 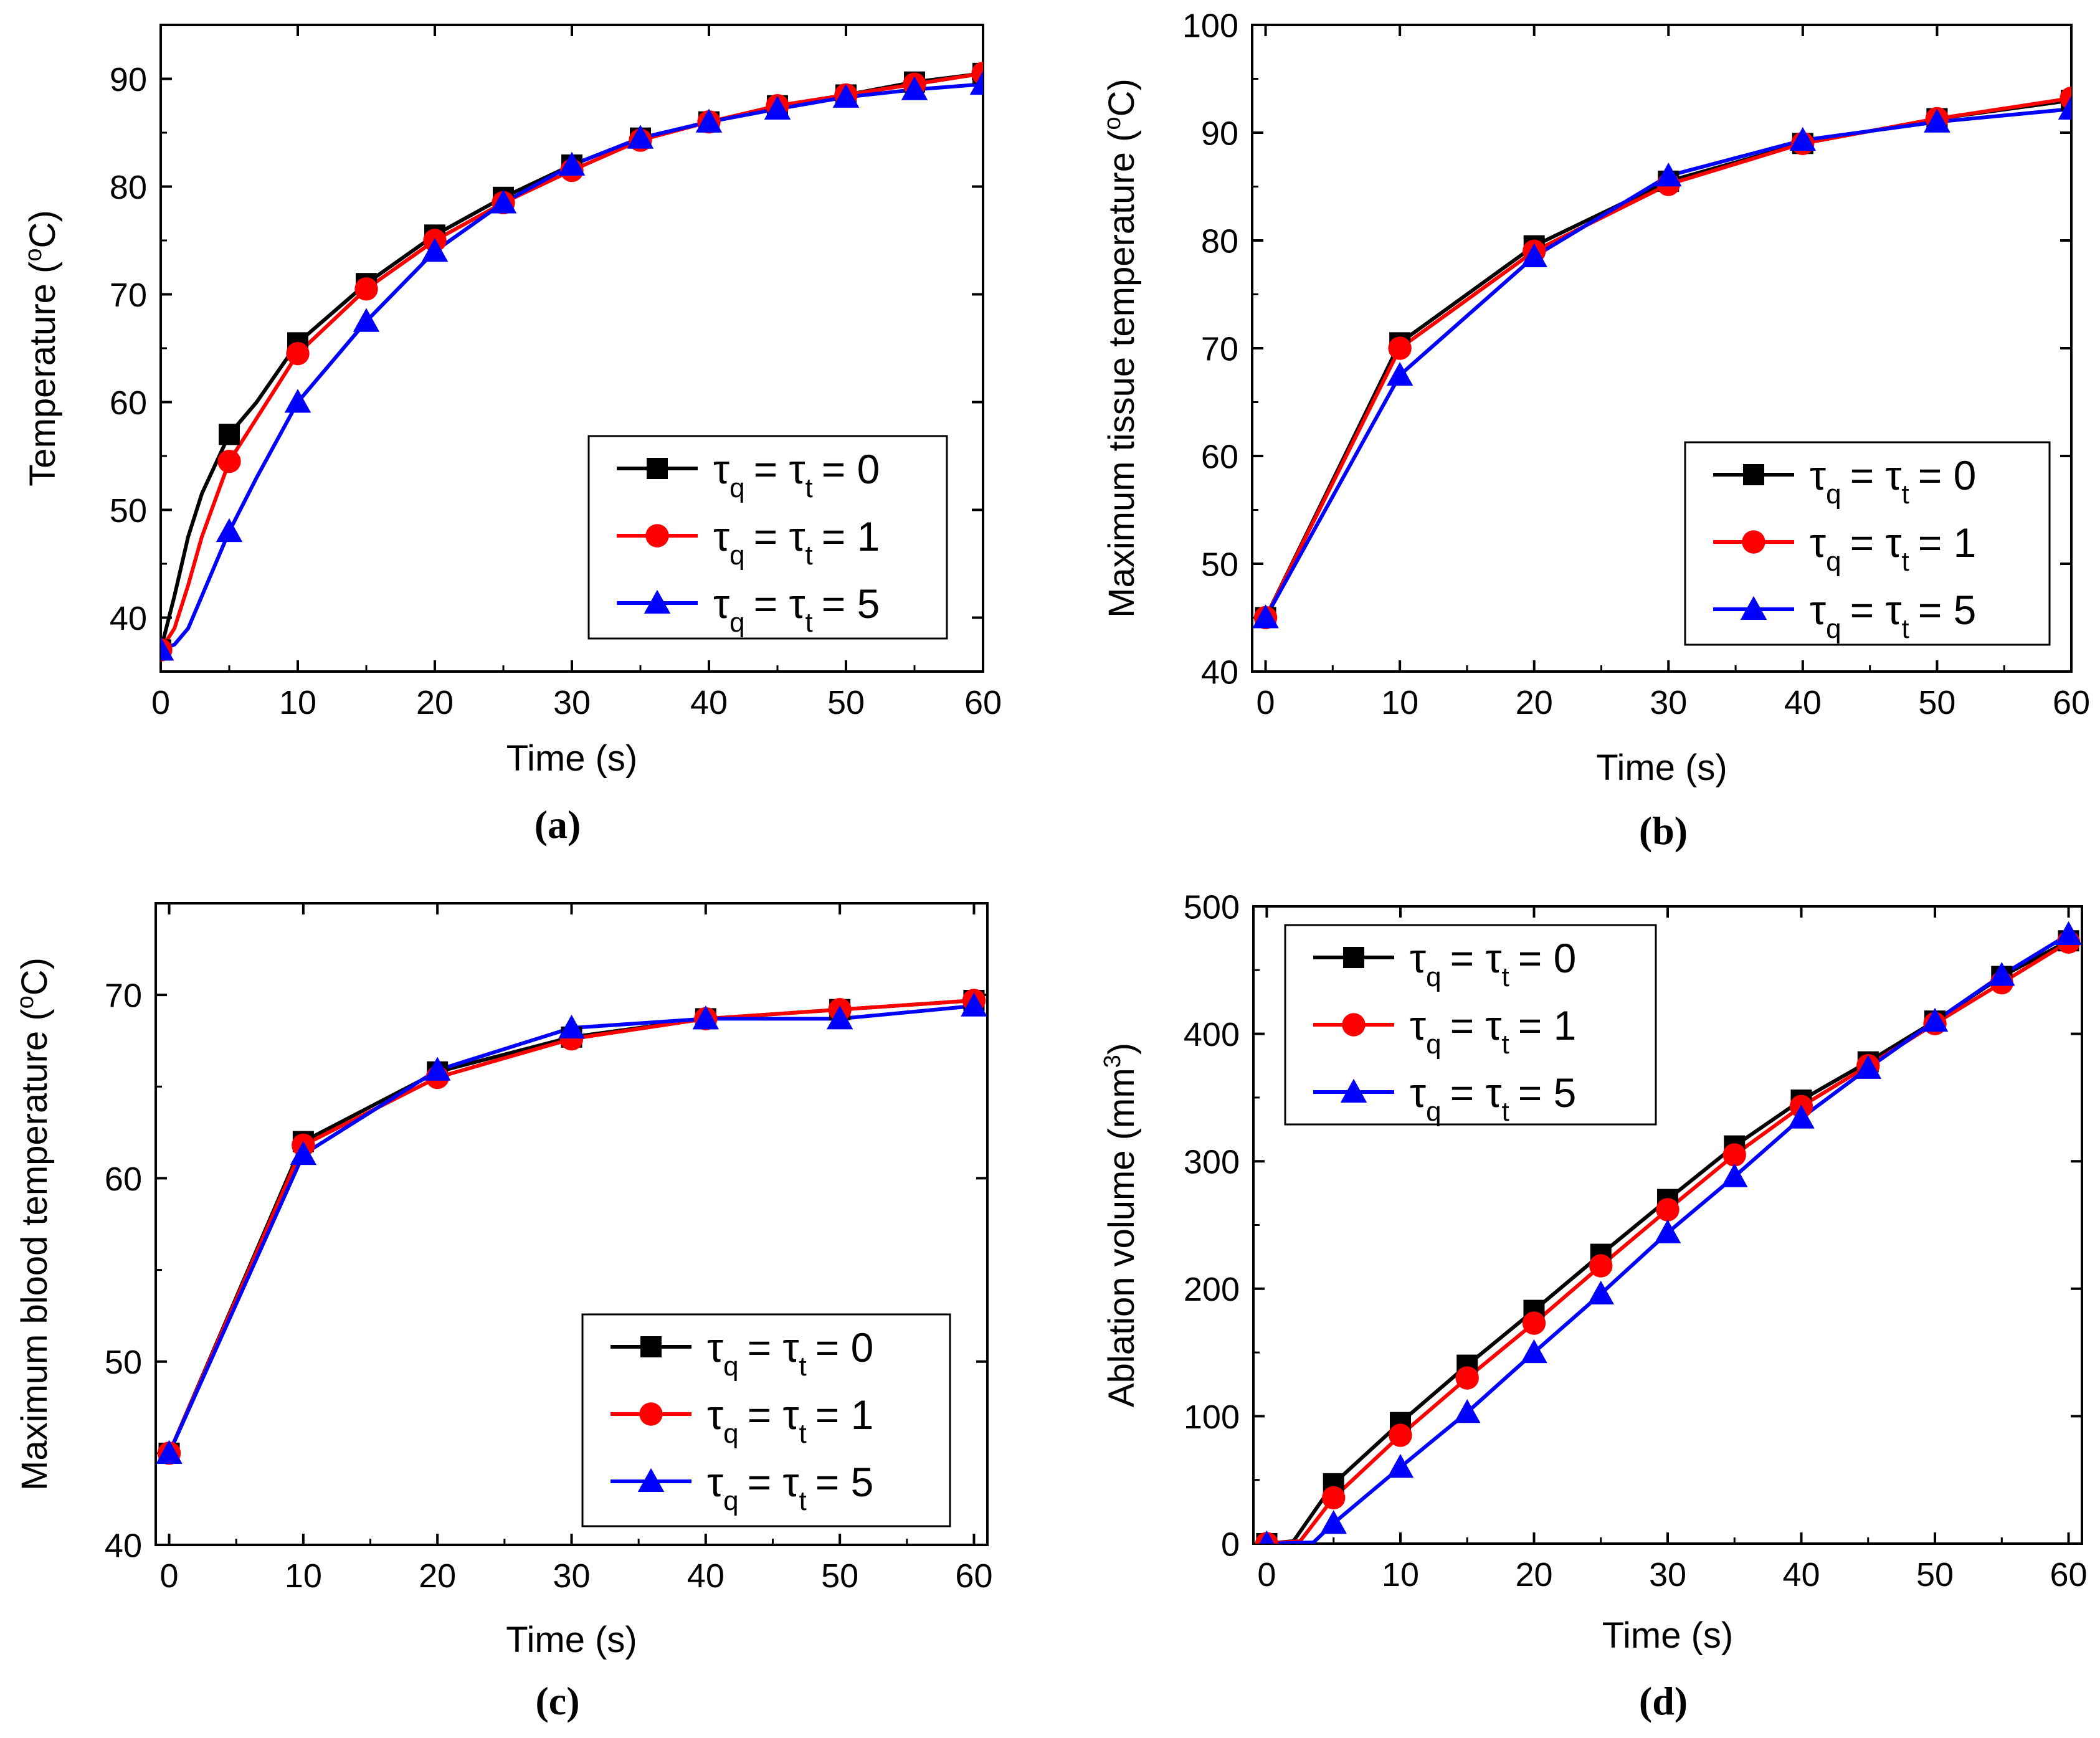 I want to click on y-tick-label: 500, so click(x=1212, y=907).